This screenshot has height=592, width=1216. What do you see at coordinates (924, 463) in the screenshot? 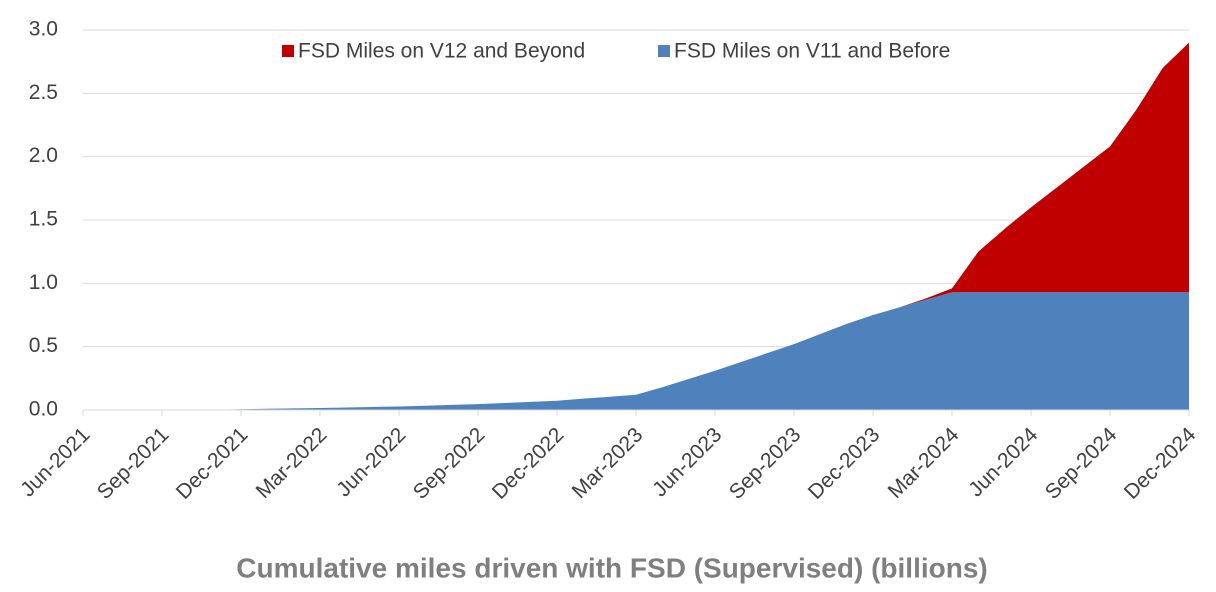
I see `x-tick-label: Mar-2024` at bounding box center [924, 463].